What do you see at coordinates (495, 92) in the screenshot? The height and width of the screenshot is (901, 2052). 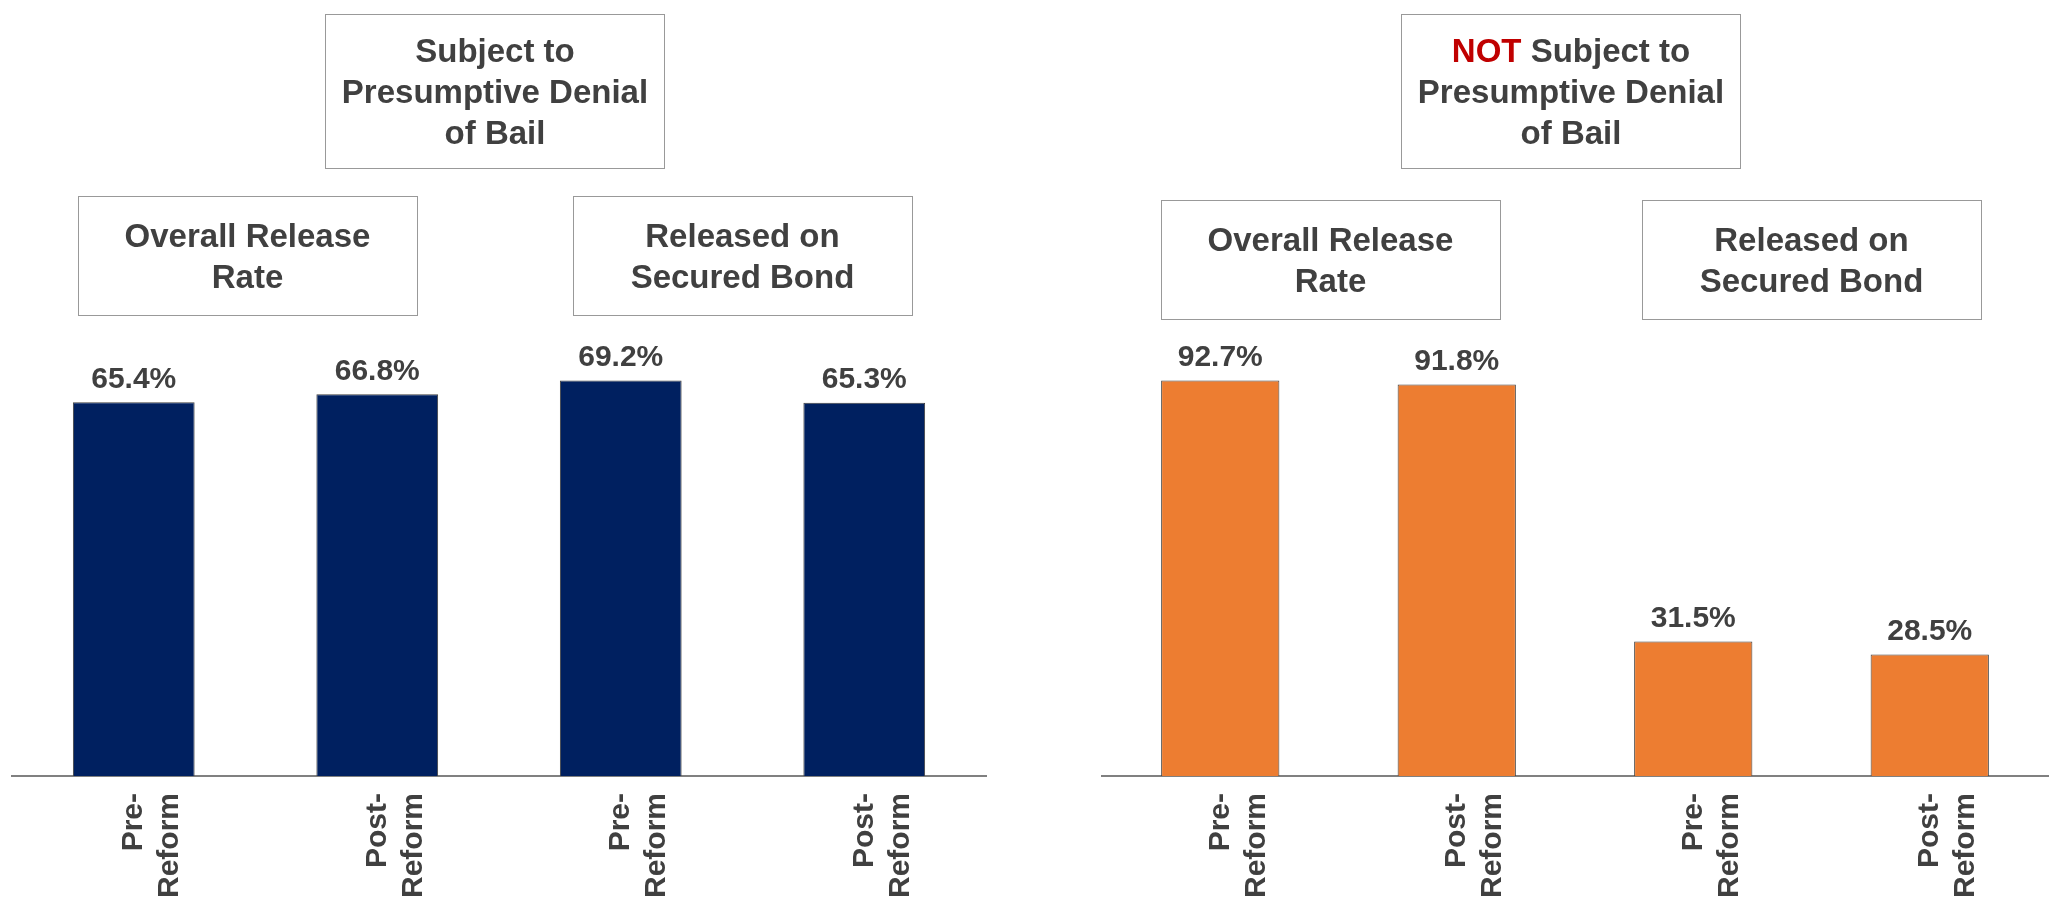 I see `chart-title: Subject to Presumptive Denial of Bail` at bounding box center [495, 92].